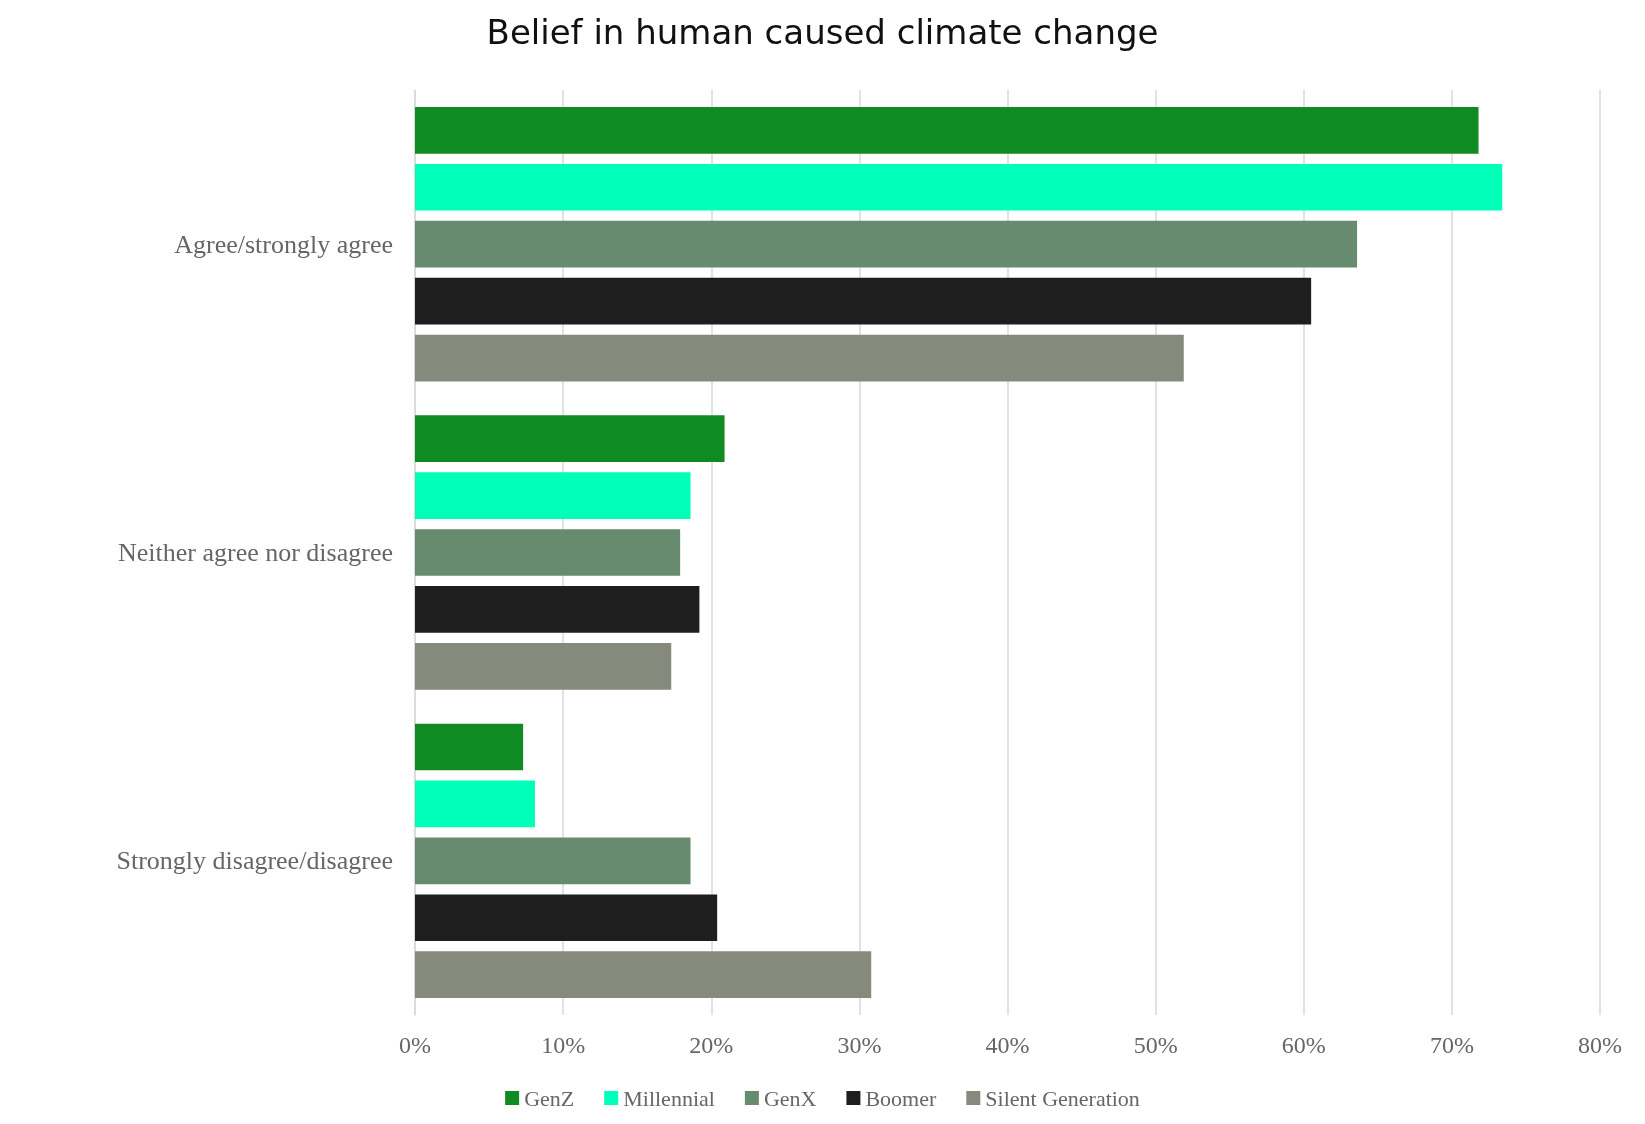 Image resolution: width=1645 pixels, height=1124 pixels. Describe the element at coordinates (822, 32) in the screenshot. I see `chart-title: Belief in human caused climate change` at that location.